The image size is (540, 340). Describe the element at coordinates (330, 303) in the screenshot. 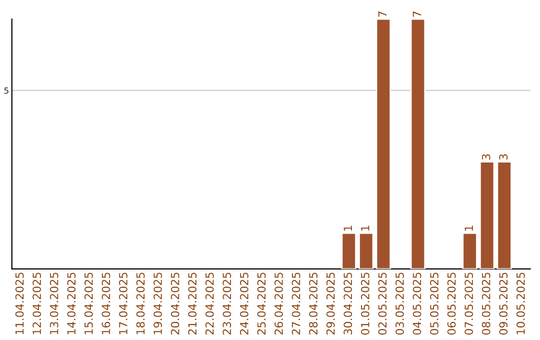

I see `x-tick-label: 29.04.2025` at that location.